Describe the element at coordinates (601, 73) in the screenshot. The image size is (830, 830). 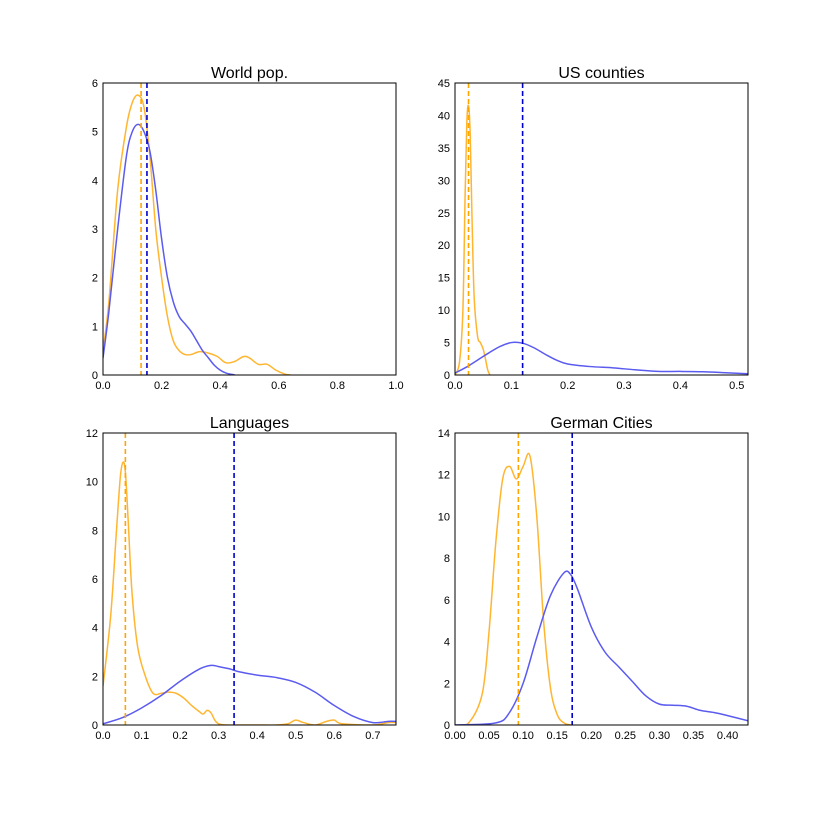
I see `chart-title: US counties` at that location.